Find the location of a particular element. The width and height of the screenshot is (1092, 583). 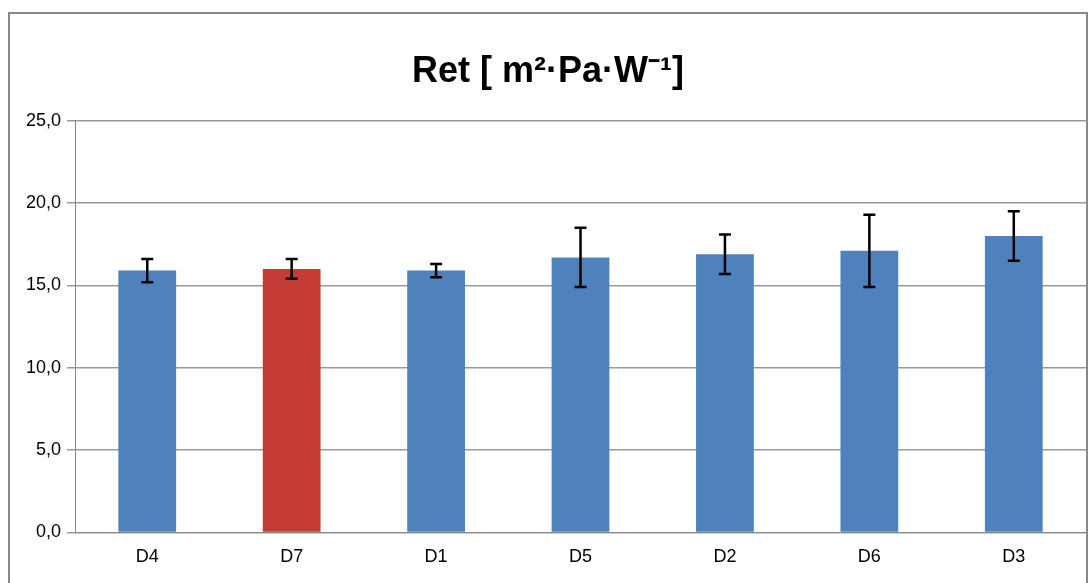

y-tick-label: 20,0 is located at coordinates (43, 202).